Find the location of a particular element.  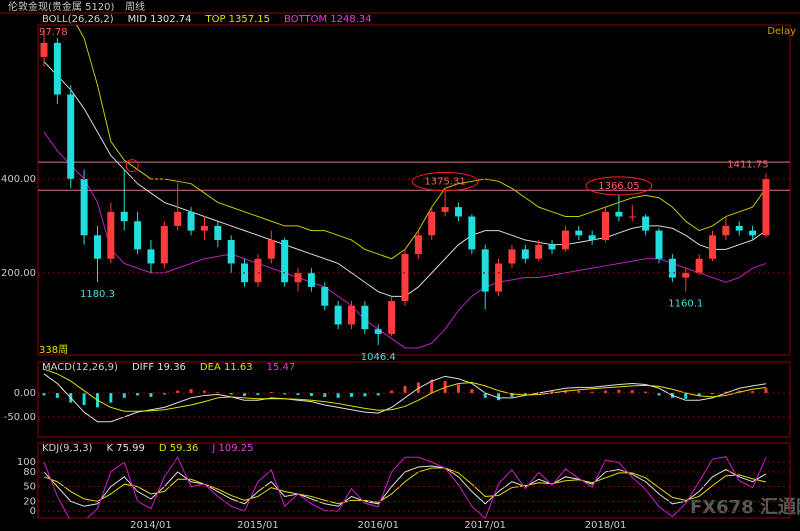

indicator-label: D 59.36 is located at coordinates (179, 448).